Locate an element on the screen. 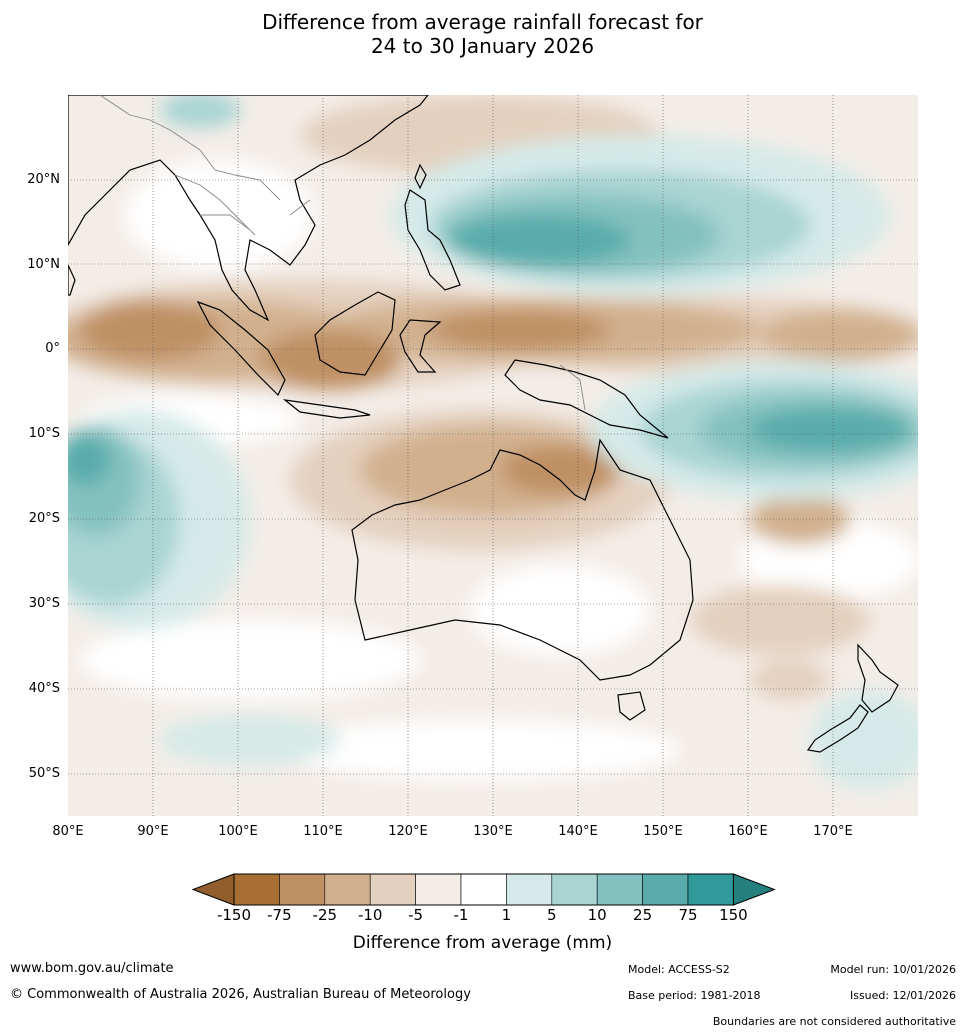 Image resolution: width=965 pixels, height=1035 pixels. colorbar-tick-label: 25 is located at coordinates (643, 915).